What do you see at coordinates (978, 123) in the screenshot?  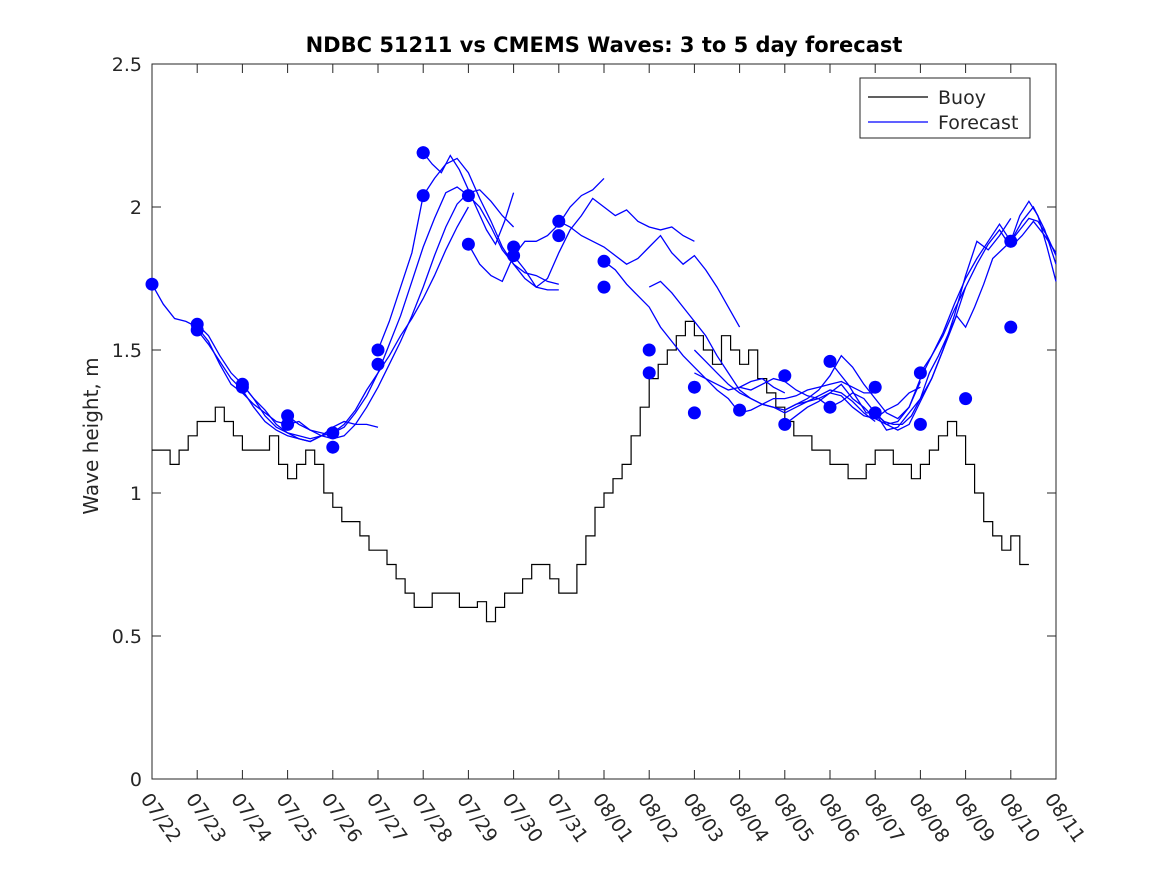 I see `legend-label-forecast: Forecast` at bounding box center [978, 123].